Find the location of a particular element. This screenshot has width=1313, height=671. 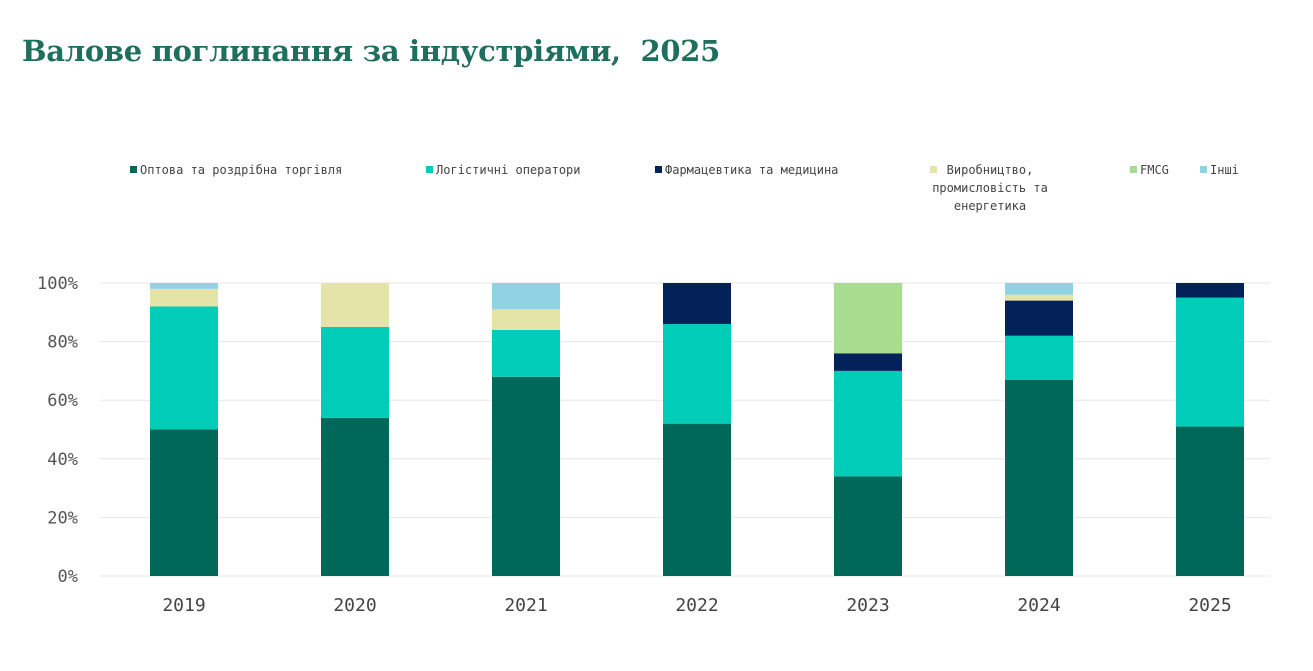

legend-label: FMCG is located at coordinates (1154, 170).